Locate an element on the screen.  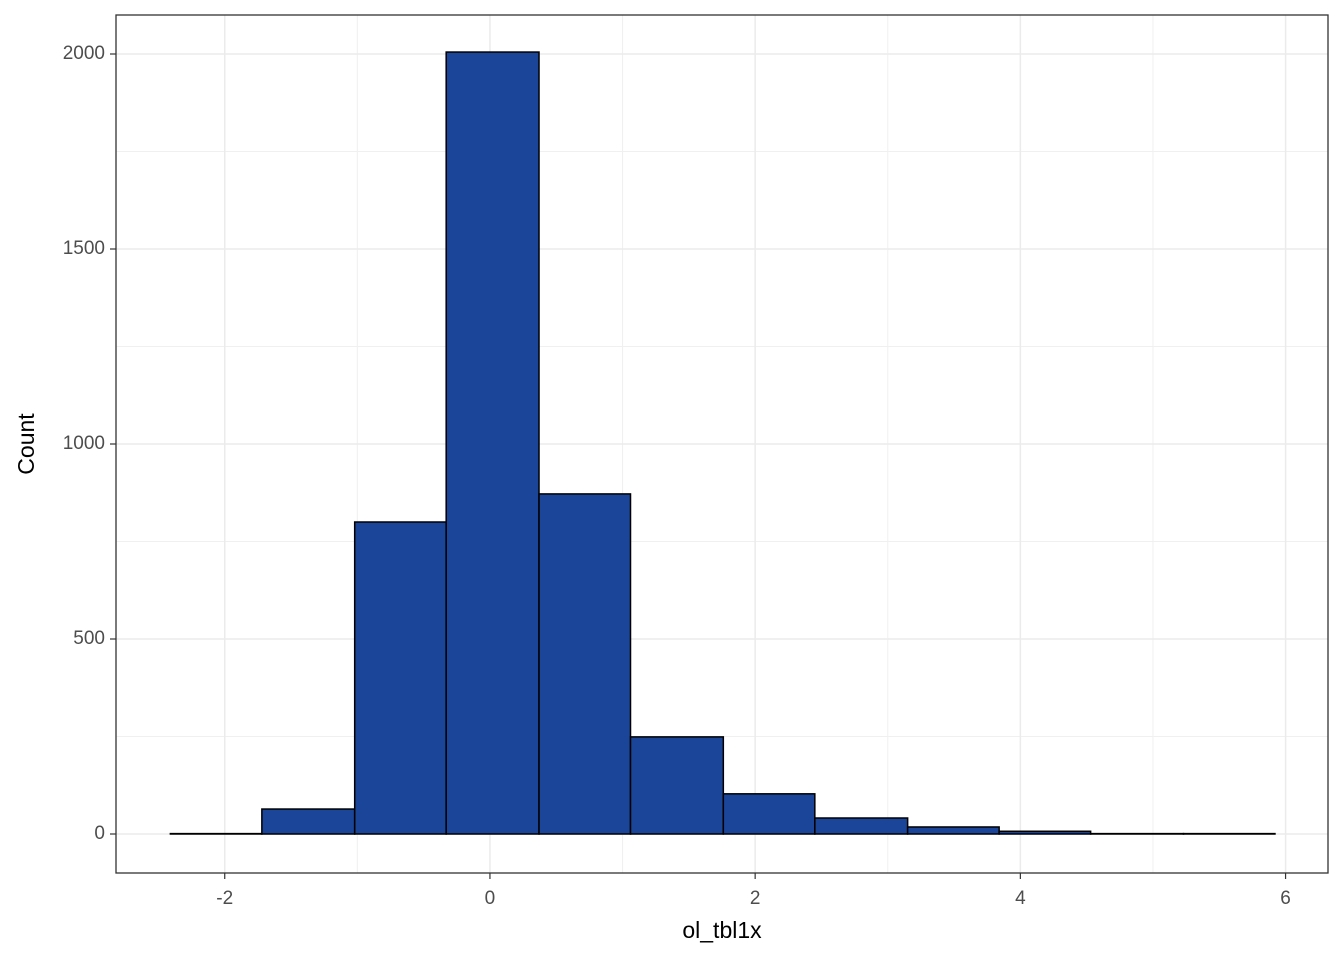
y-tick-label: 1000 is located at coordinates (84, 443).